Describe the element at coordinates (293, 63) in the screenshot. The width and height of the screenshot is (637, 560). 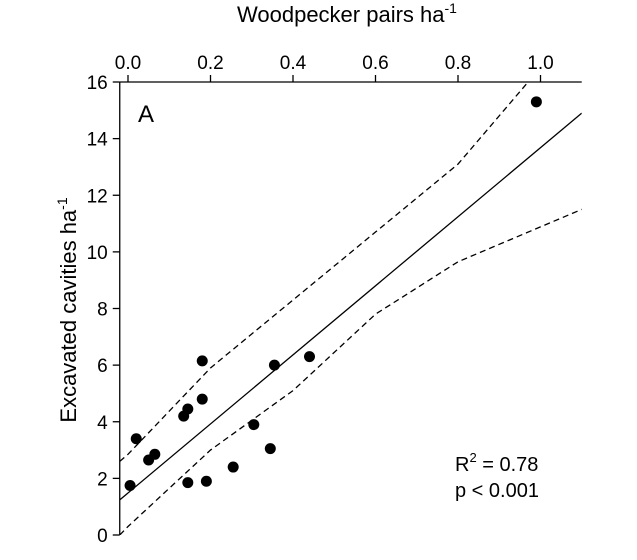
I see `x-tick-label: 0.4` at that location.